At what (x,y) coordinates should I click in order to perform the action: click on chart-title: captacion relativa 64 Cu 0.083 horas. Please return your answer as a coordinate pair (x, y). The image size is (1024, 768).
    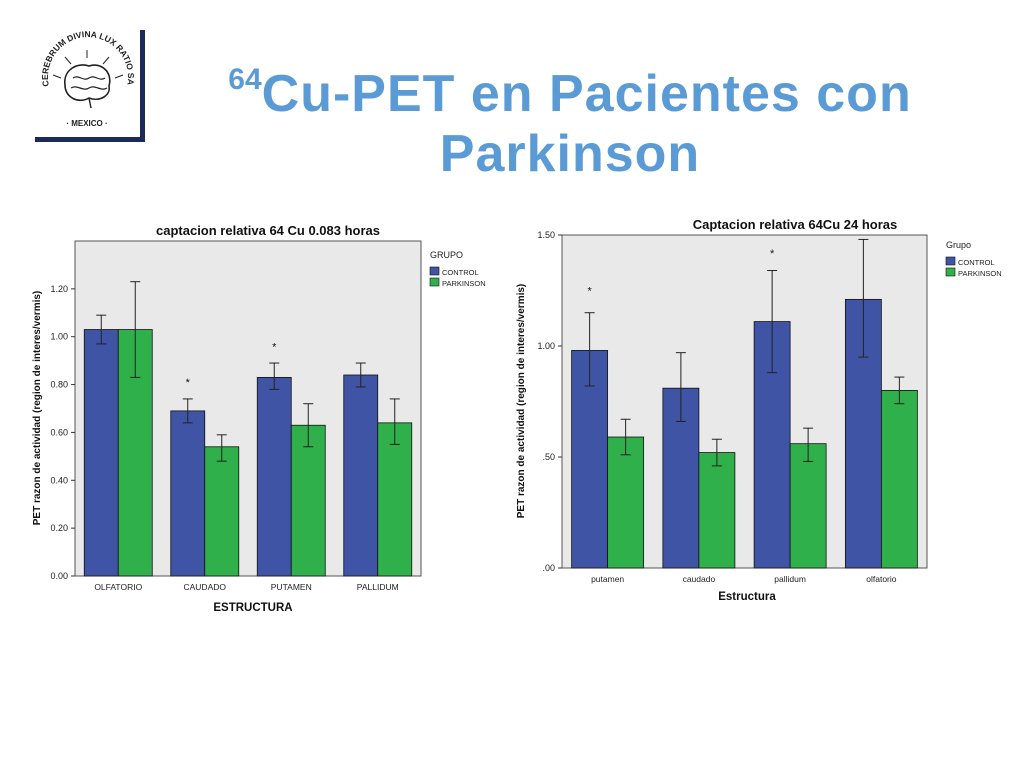
    Looking at the image, I should click on (268, 230).